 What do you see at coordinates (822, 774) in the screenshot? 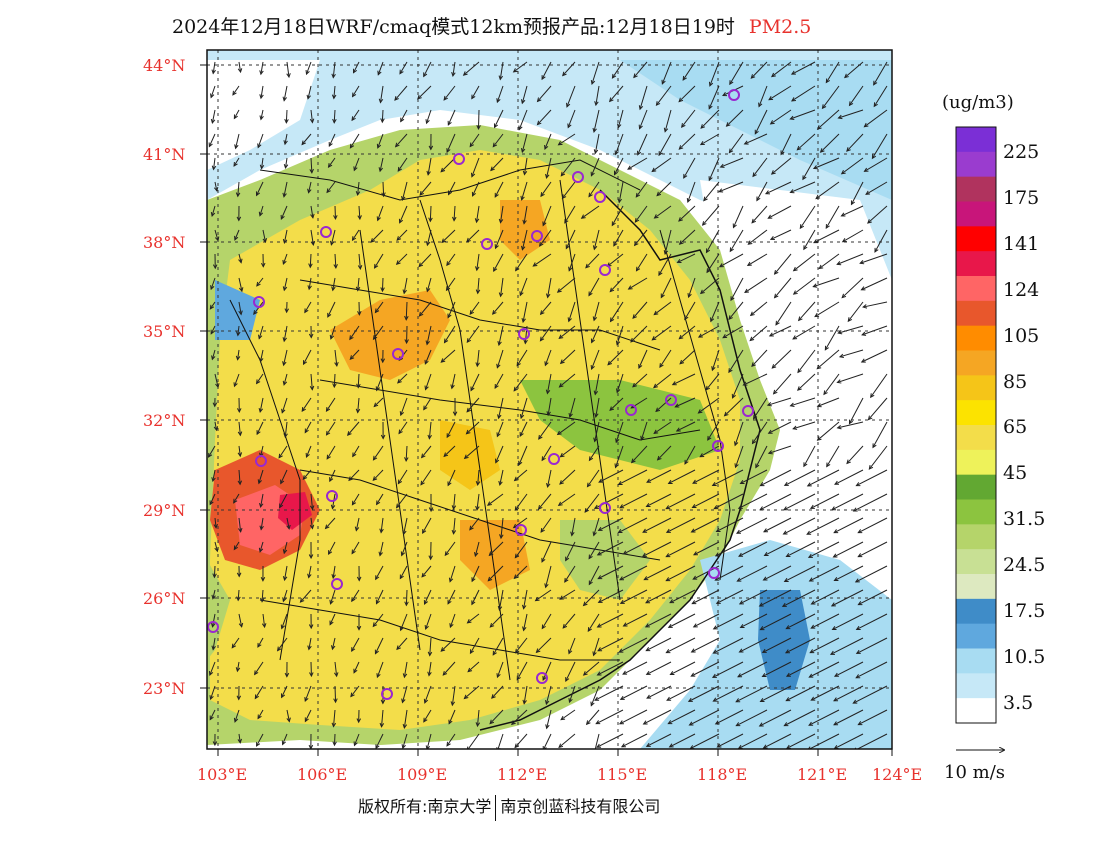
I see `lon-label: 121°E` at bounding box center [822, 774].